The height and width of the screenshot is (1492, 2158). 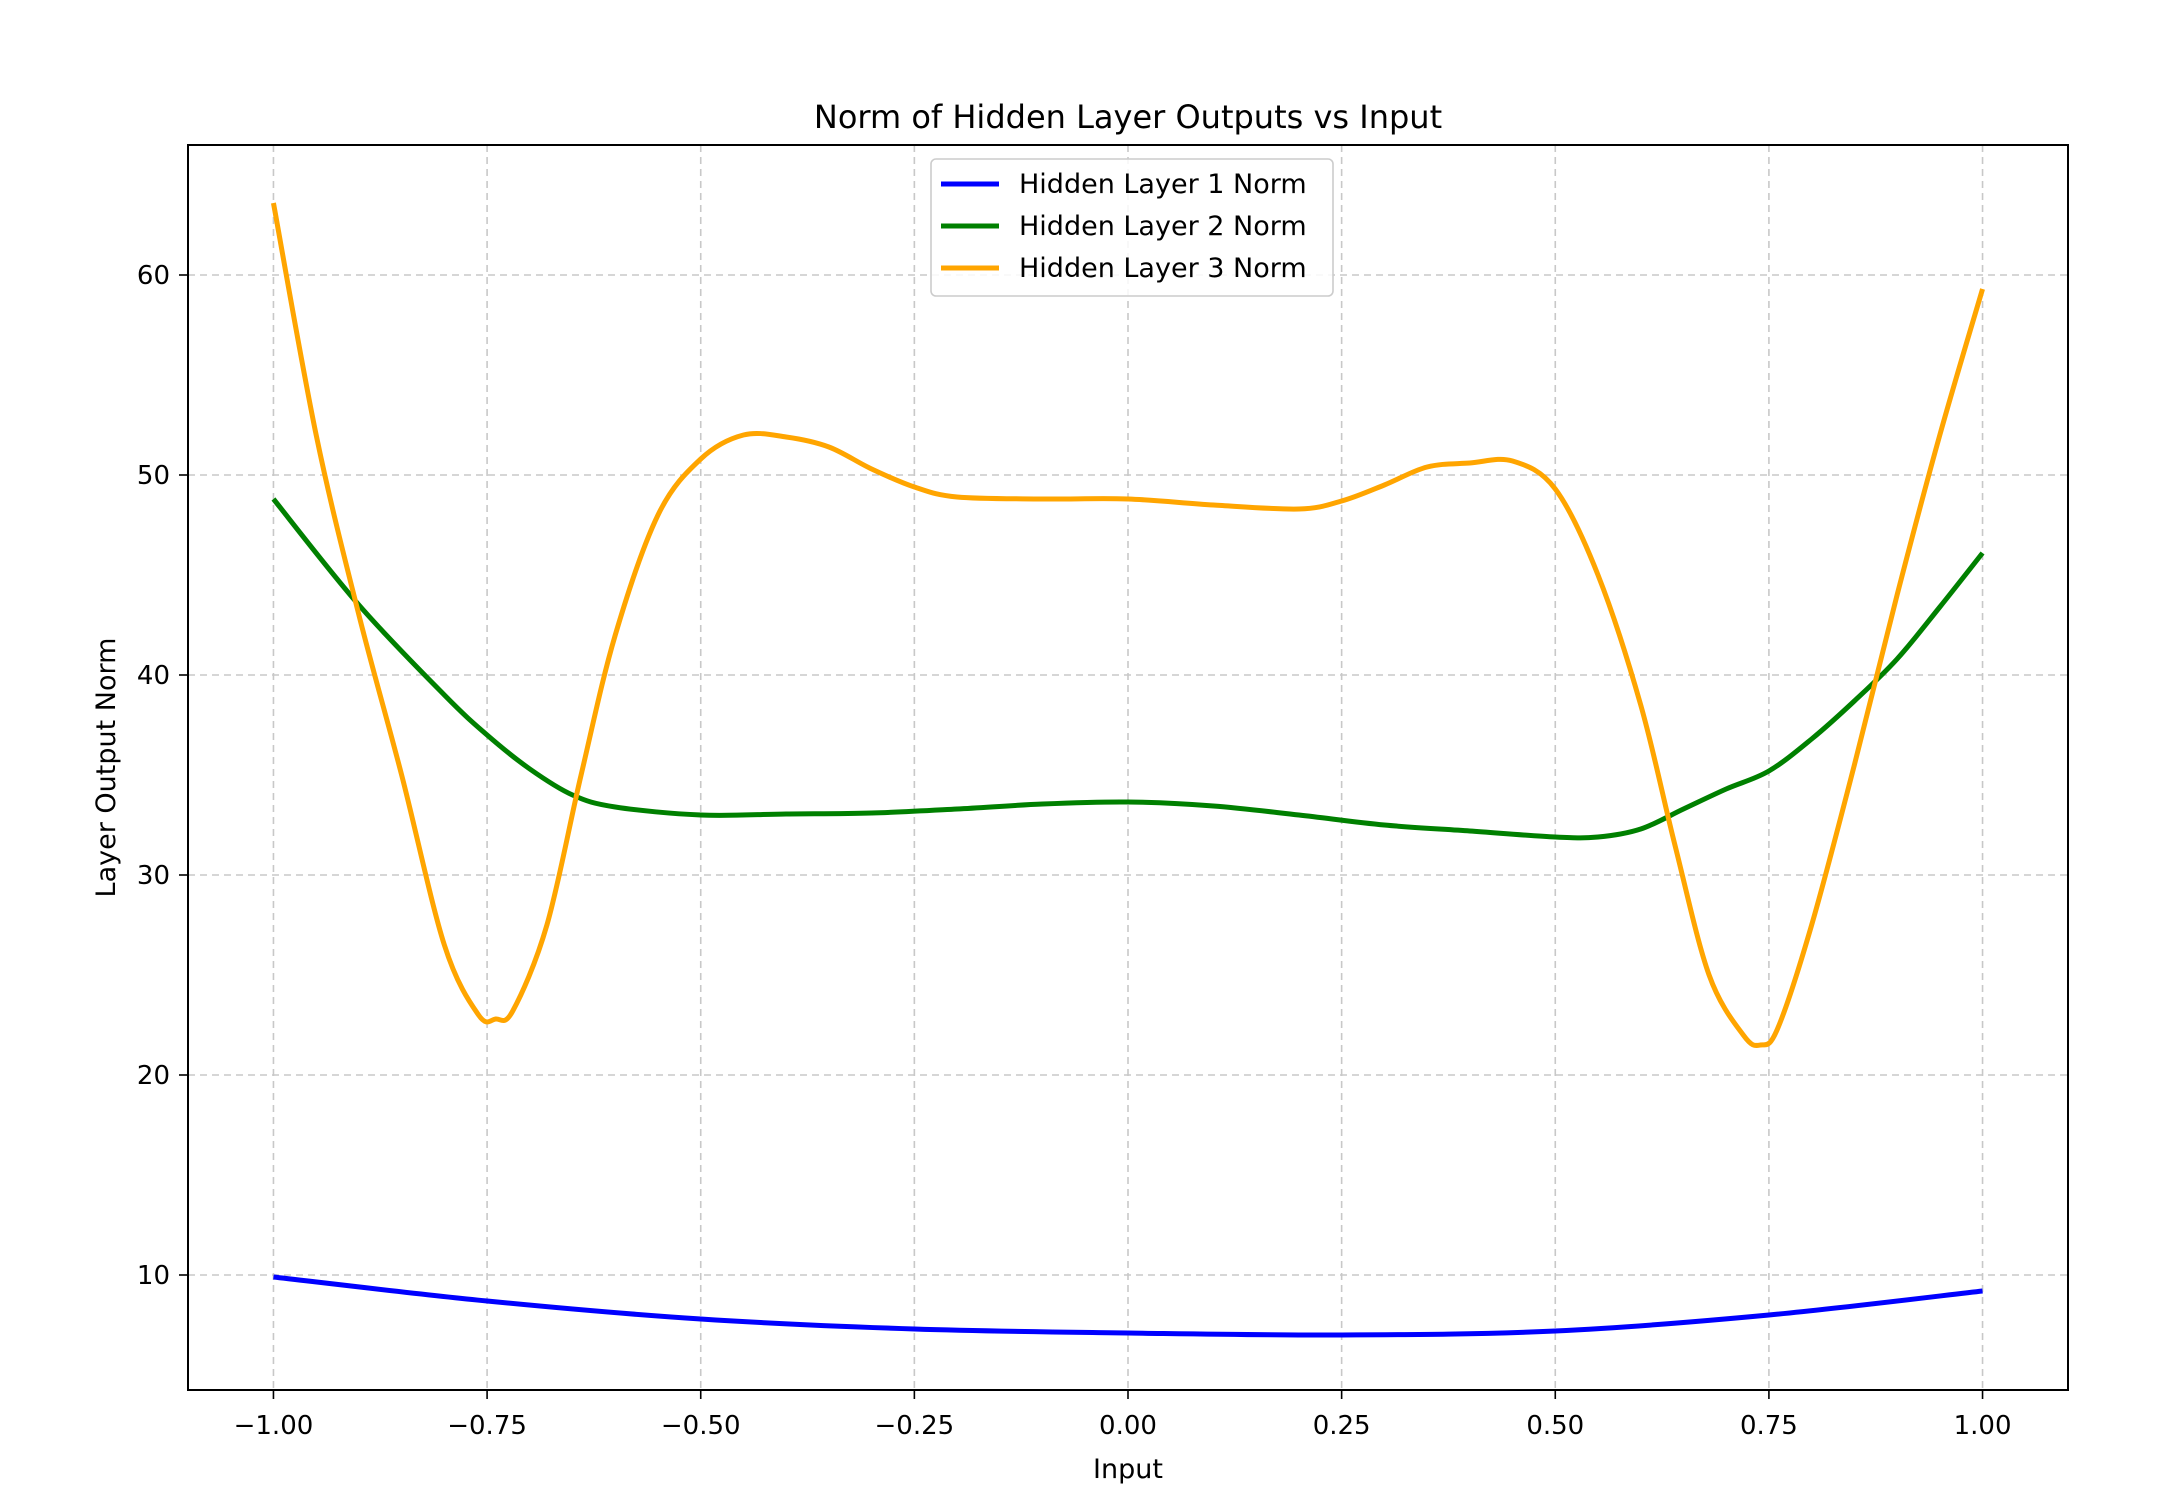 What do you see at coordinates (153, 876) in the screenshot?
I see `y-tick-label: 30` at bounding box center [153, 876].